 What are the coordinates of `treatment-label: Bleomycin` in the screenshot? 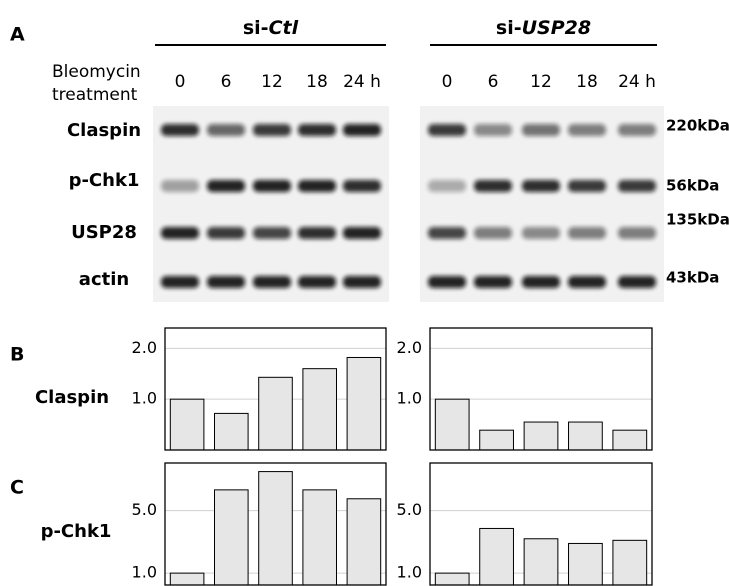 It's located at (96, 72).